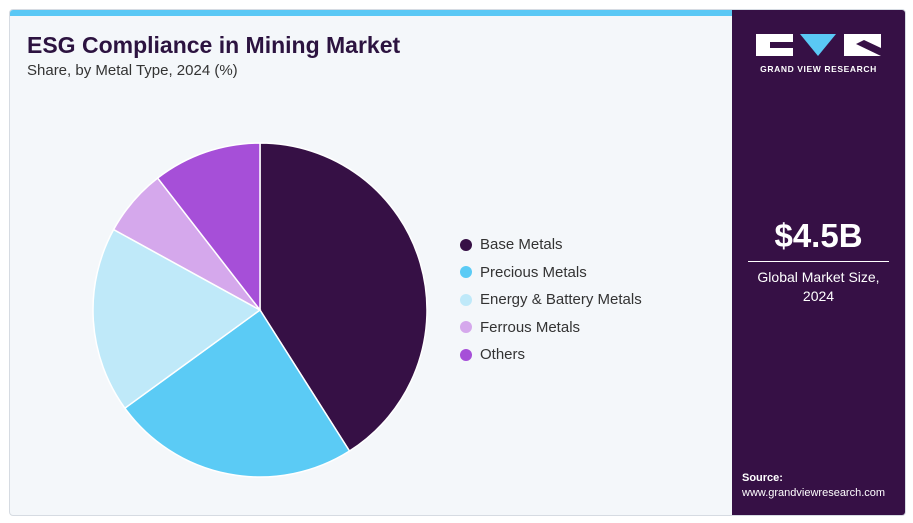 The height and width of the screenshot is (523, 913). Describe the element at coordinates (533, 272) in the screenshot. I see `legend-label: Precious Metals` at that location.